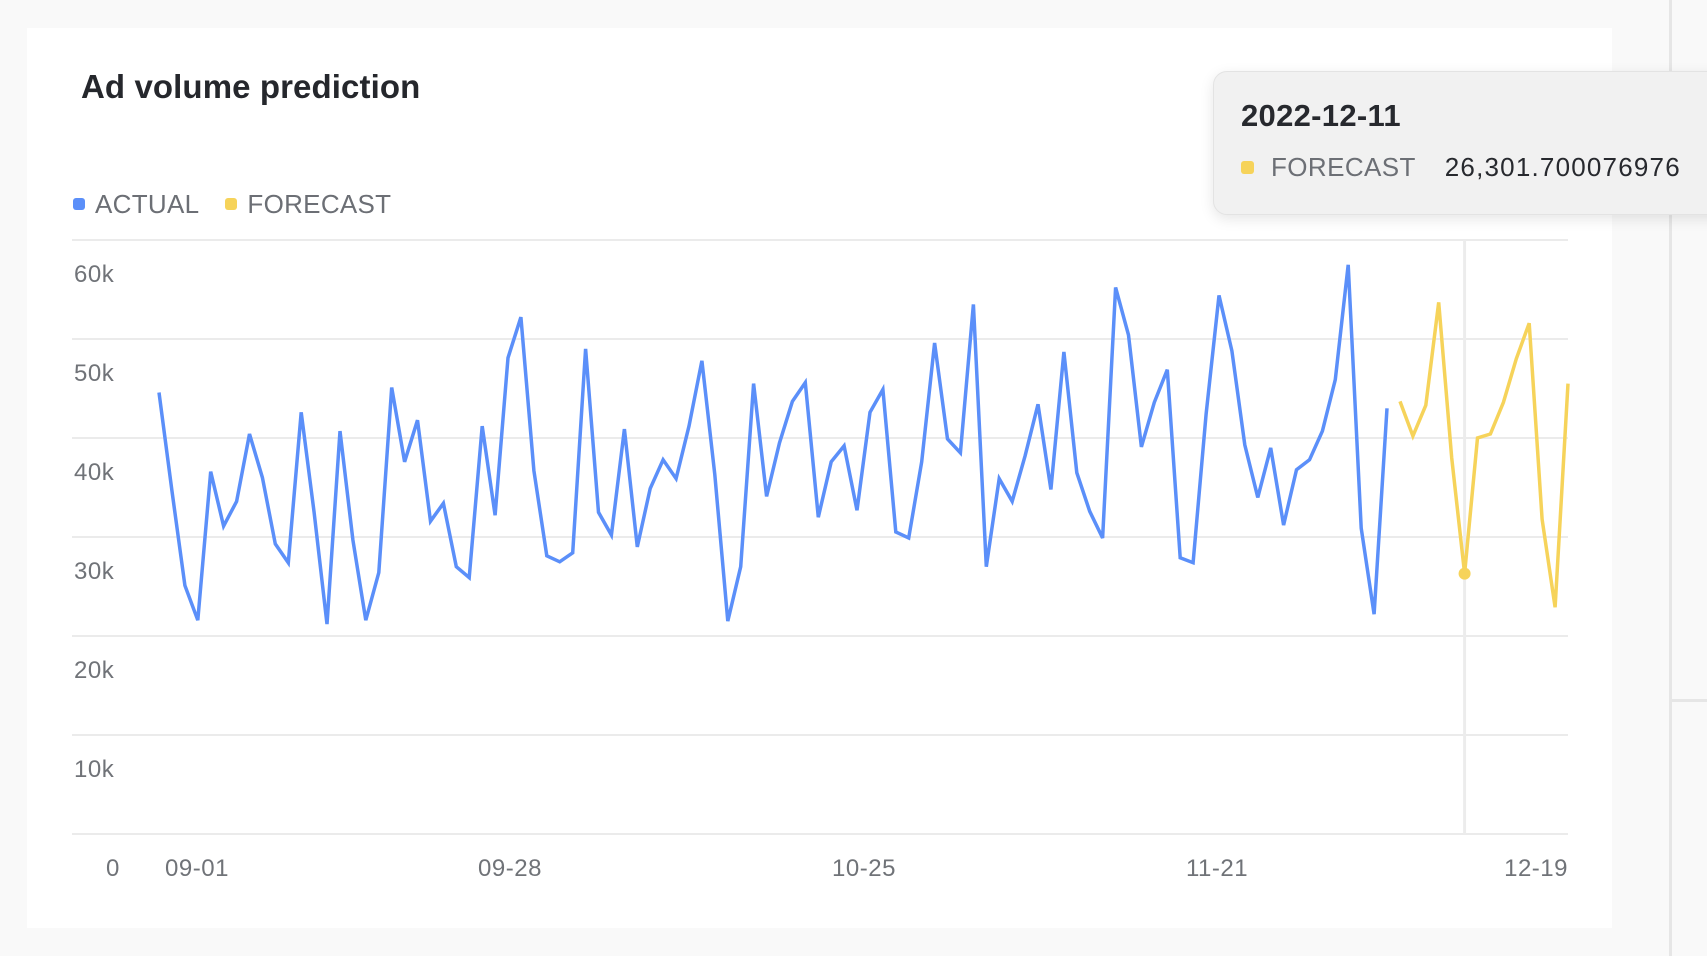 This screenshot has width=1707, height=956. I want to click on side-panel-row-divider, so click(1689, 700).